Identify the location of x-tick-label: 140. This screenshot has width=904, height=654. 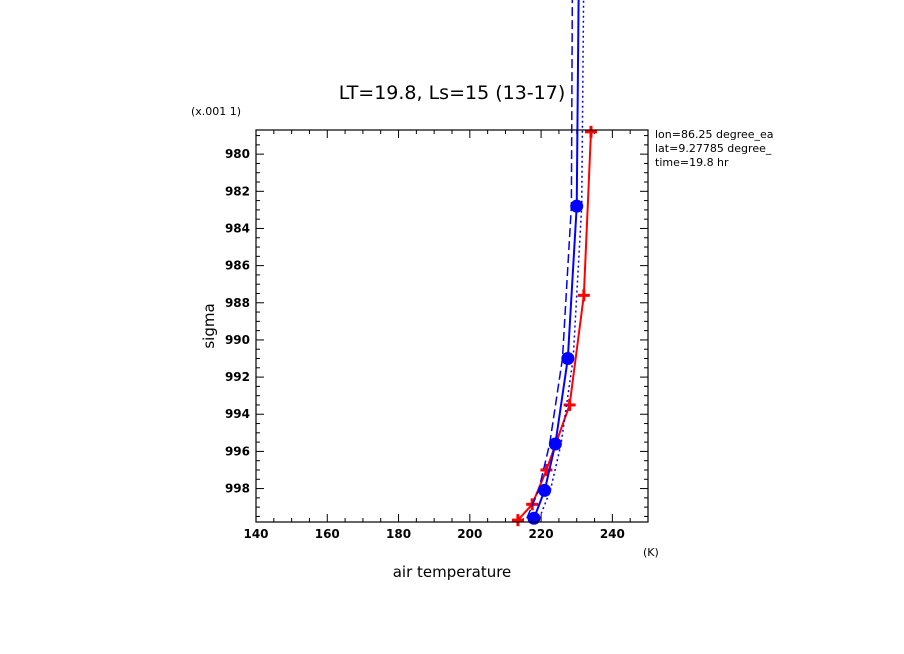
(255, 534).